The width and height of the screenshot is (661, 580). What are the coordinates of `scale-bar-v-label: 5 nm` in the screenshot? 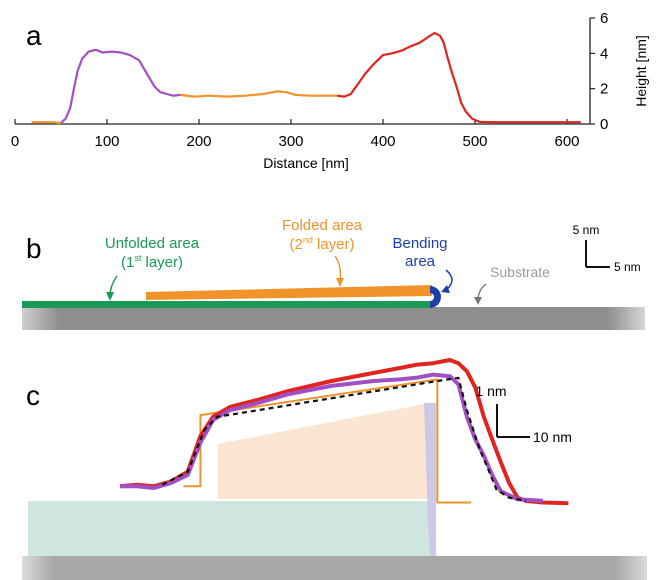 It's located at (586, 230).